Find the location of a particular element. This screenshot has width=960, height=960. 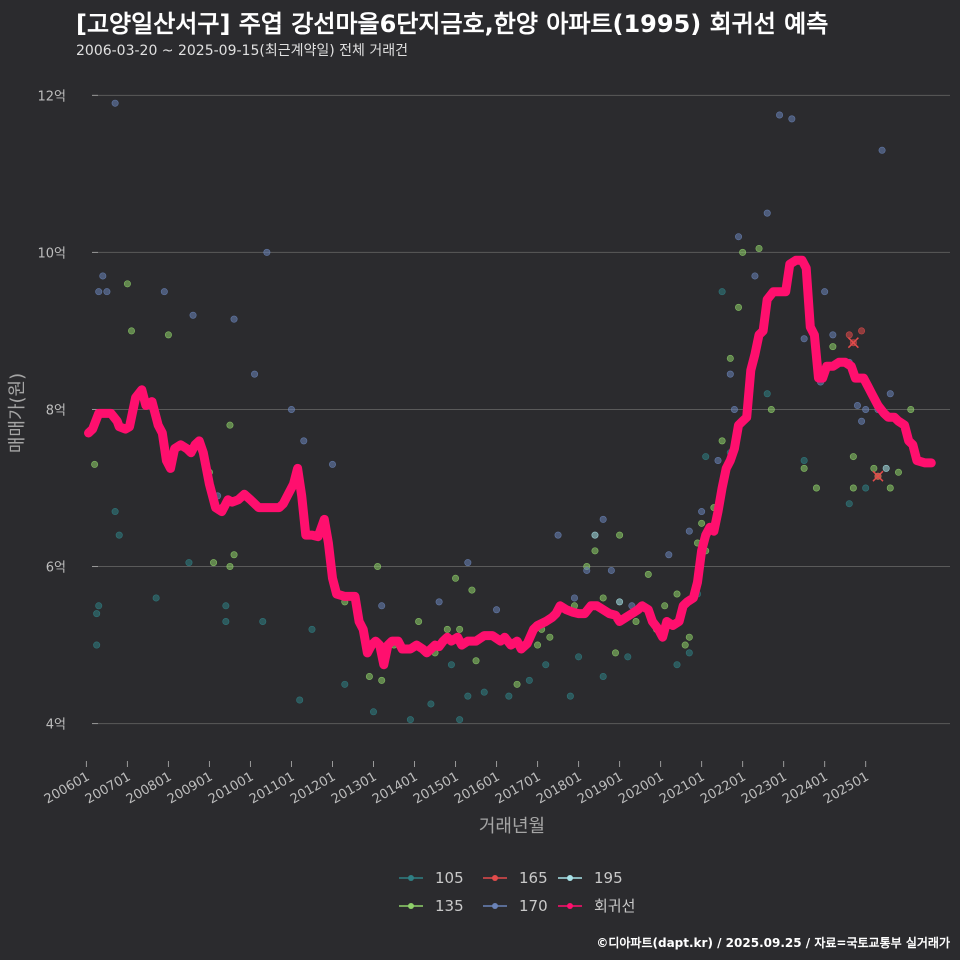

x-tick-label: 202101 is located at coordinates (682, 788).